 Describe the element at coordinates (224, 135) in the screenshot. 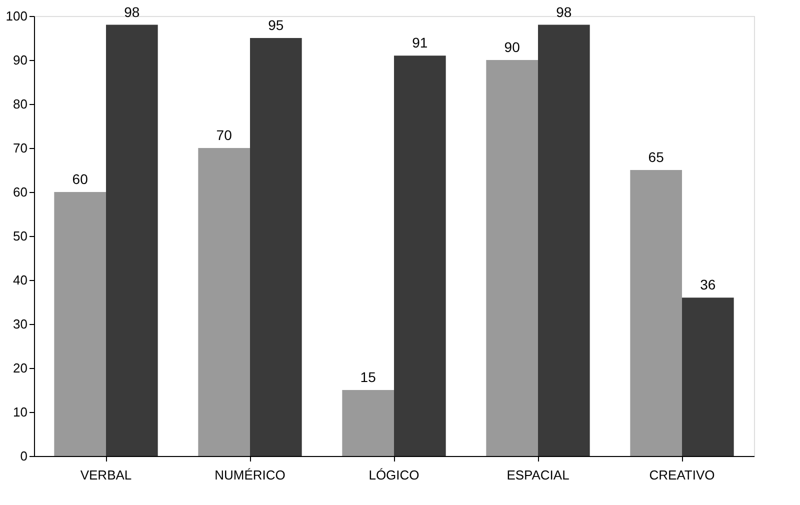

I see `data-label: 70` at that location.